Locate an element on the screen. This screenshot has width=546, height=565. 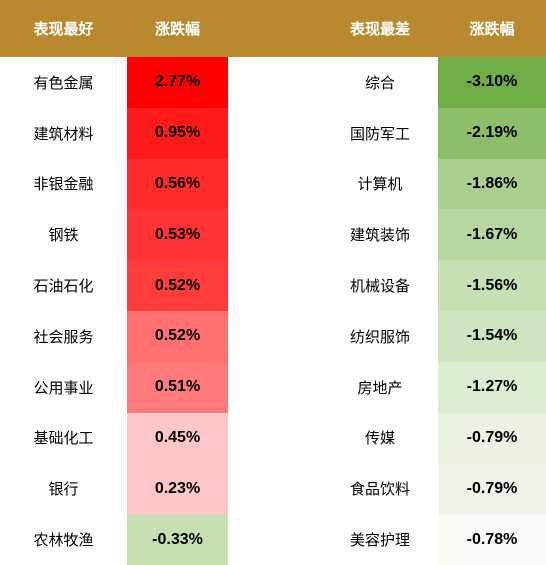
sector-cell: 银行 is located at coordinates (63, 489).